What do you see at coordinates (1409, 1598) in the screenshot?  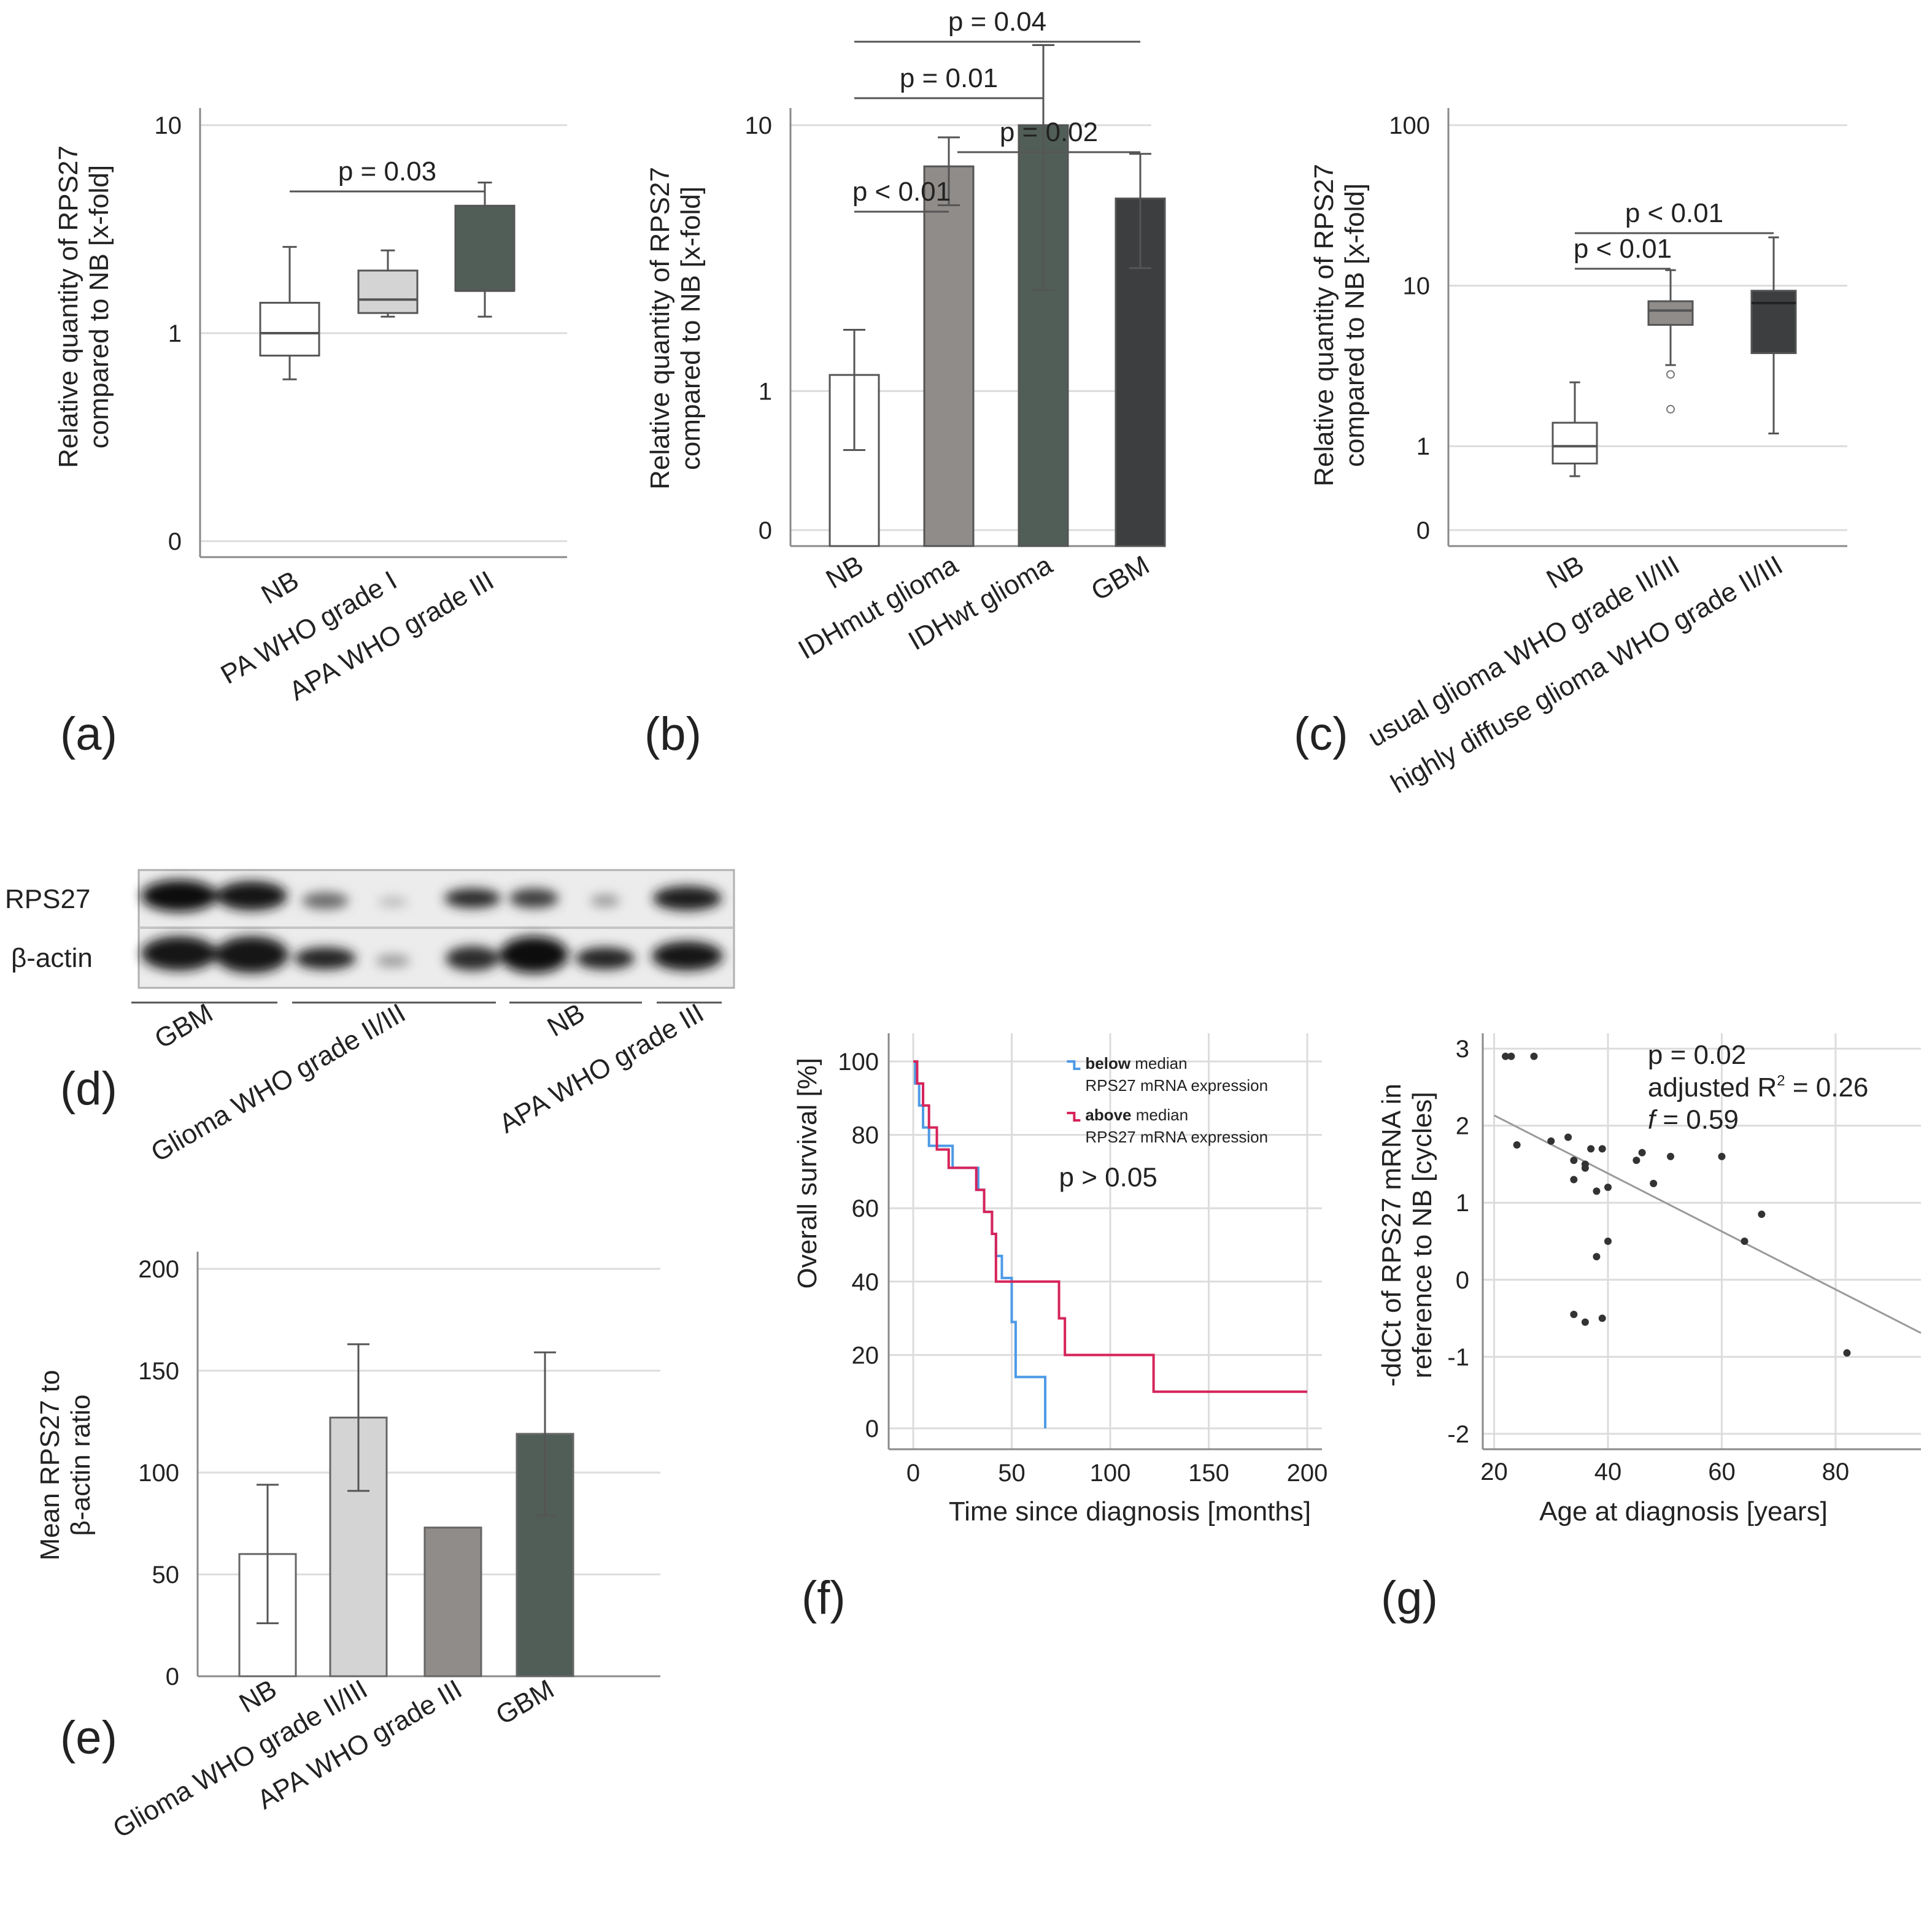 I see `panel-label-g: (g)` at bounding box center [1409, 1598].